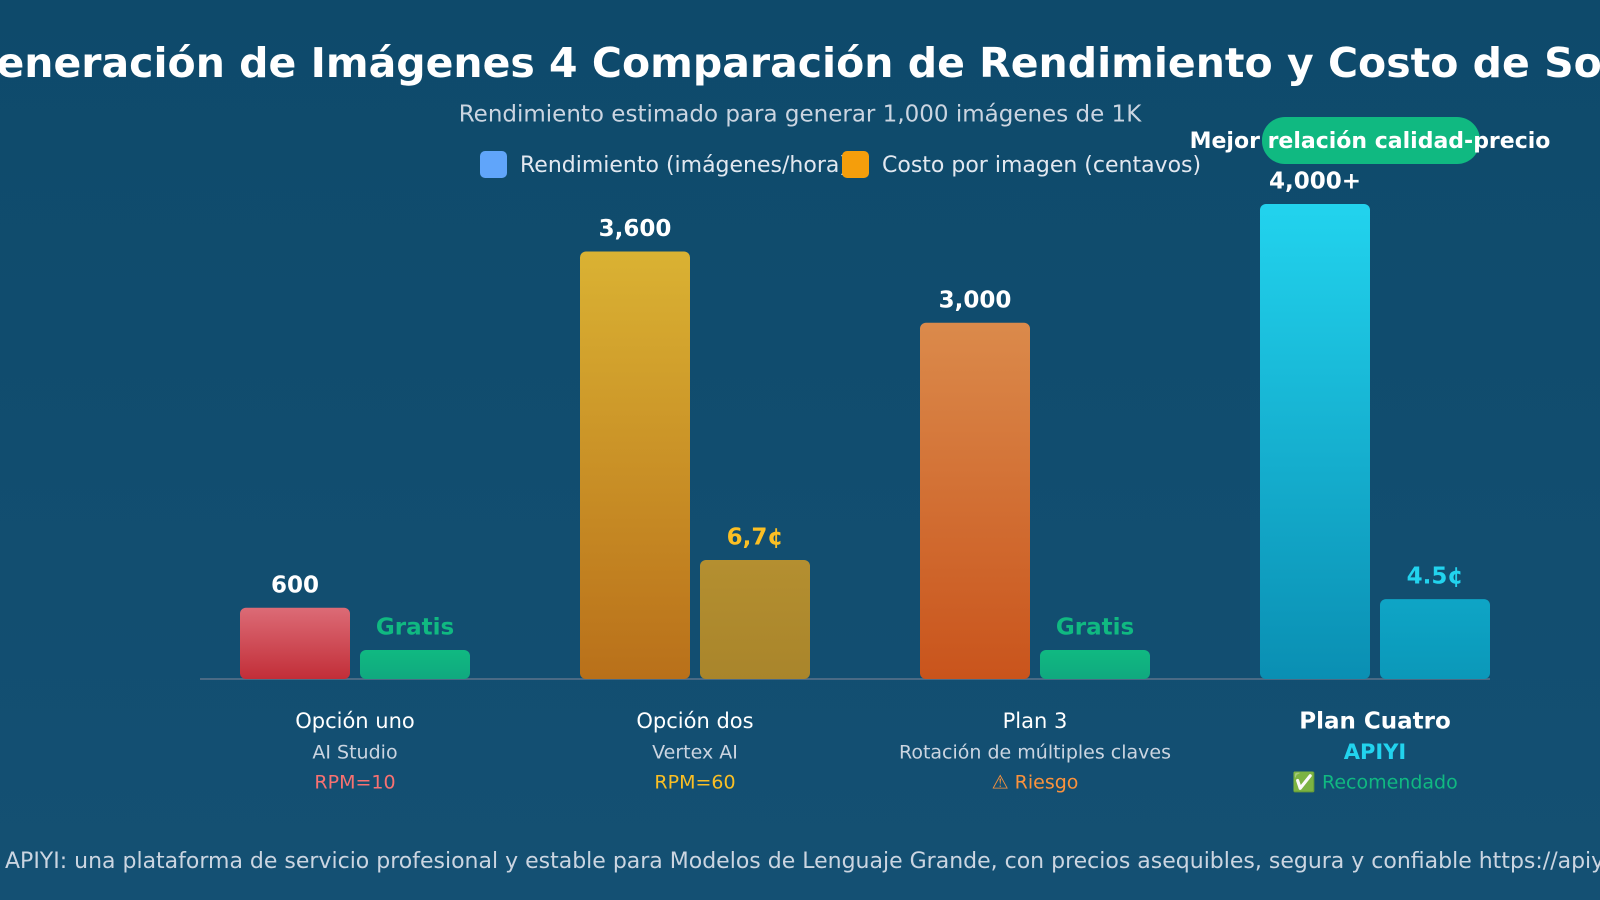 This screenshot has height=900, width=1600. What do you see at coordinates (1041, 165) in the screenshot?
I see `legend-label: Costo por imagen (centavos)` at bounding box center [1041, 165].